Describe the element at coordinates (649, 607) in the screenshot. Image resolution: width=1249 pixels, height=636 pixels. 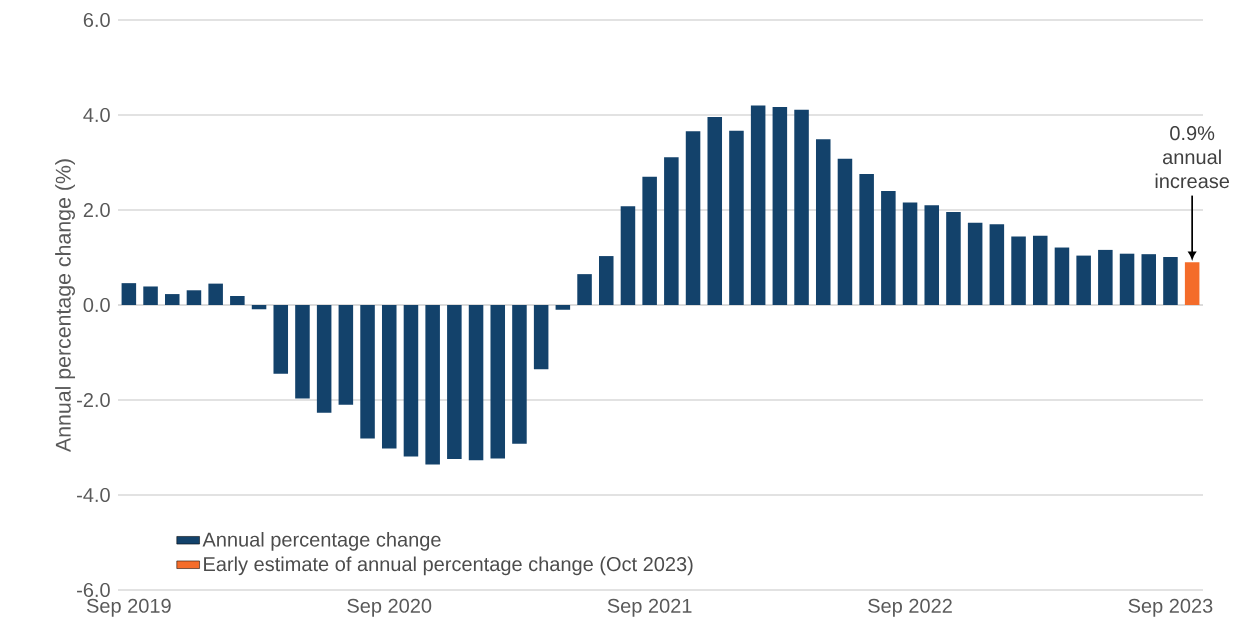
I see `x-tick-label: Sep 2021` at that location.